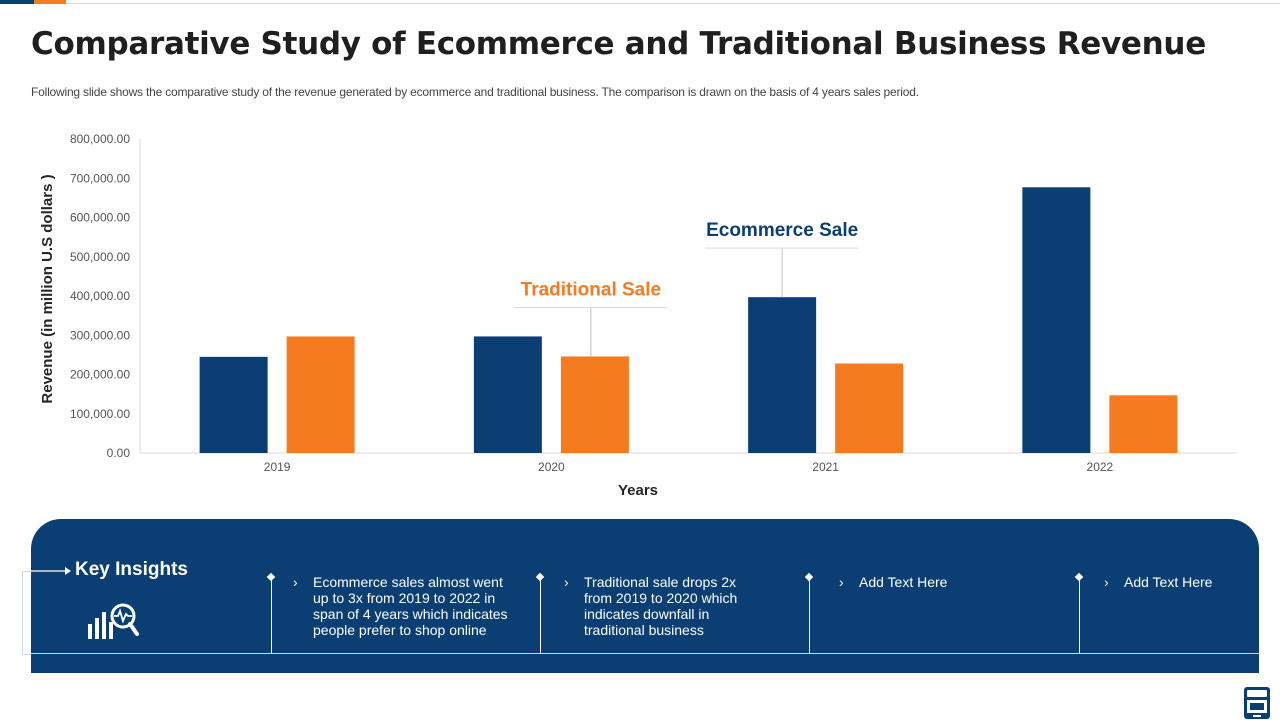 This screenshot has height=720, width=1280. I want to click on panel-bottom-rule, so click(645, 653).